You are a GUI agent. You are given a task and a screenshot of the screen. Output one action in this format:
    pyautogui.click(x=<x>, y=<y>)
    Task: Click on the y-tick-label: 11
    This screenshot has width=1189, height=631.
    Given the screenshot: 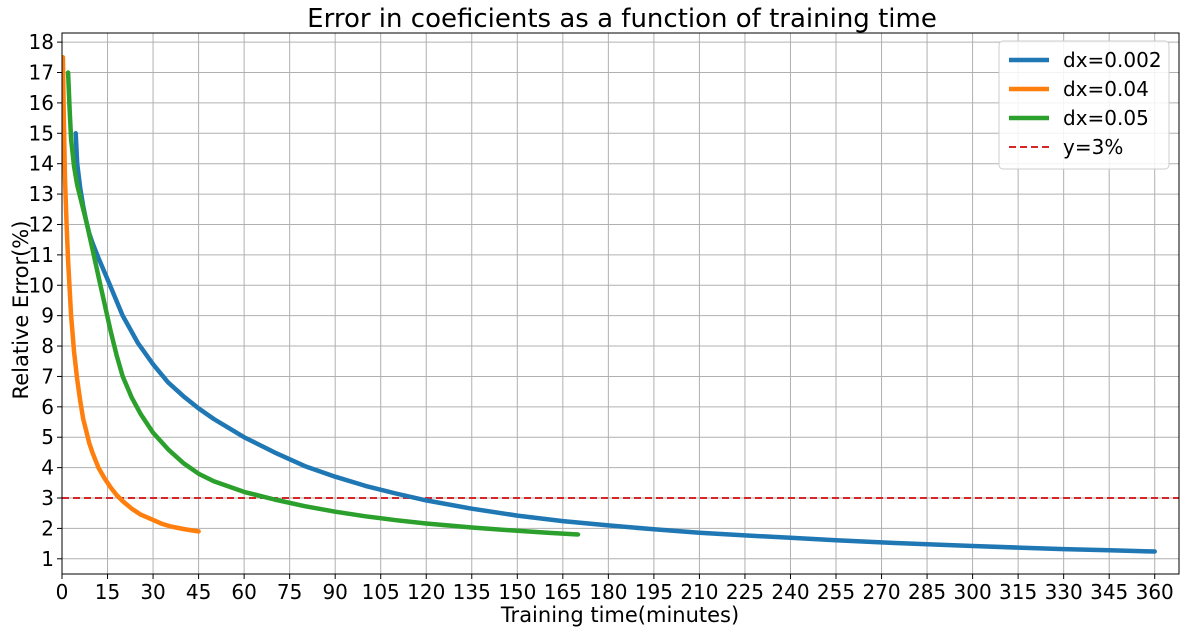 What is the action you would take?
    pyautogui.click(x=41, y=255)
    